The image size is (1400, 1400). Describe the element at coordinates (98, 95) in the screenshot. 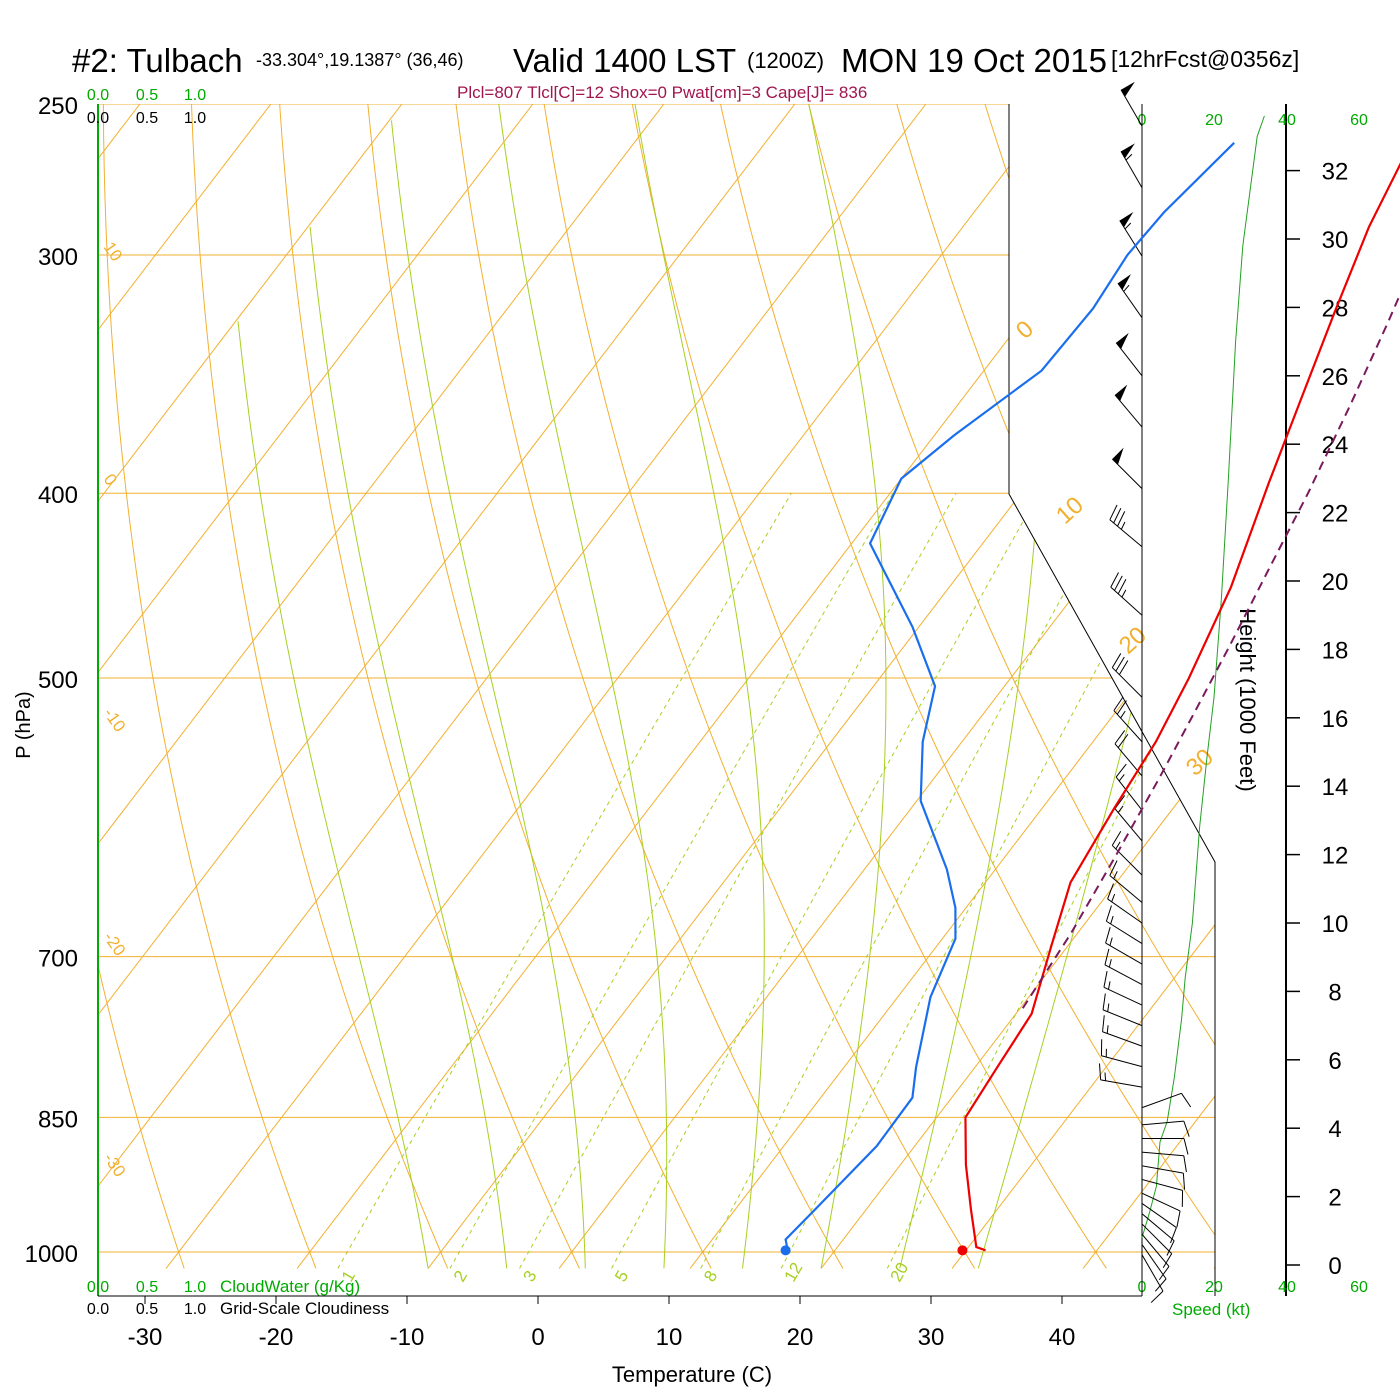

I see `cloudwater-scale-top: 0.0` at that location.